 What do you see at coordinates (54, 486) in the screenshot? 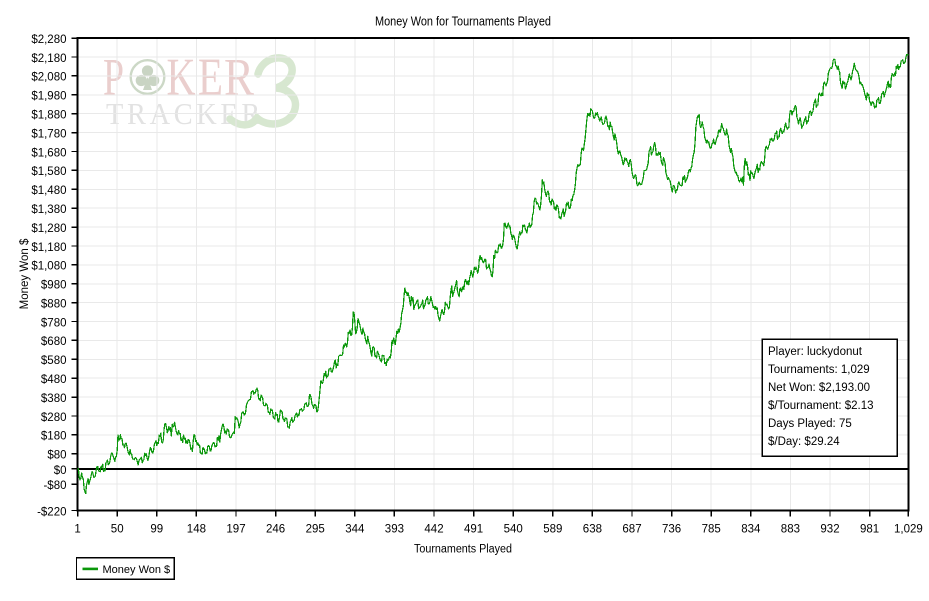
I see `svg-text: -$80` at bounding box center [54, 486].